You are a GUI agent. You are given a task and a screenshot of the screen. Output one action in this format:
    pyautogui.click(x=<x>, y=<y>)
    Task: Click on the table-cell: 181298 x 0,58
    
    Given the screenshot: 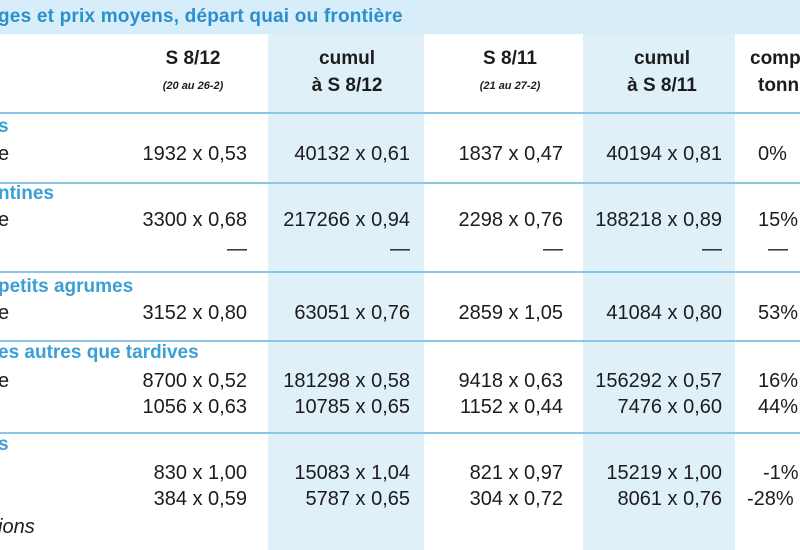 What is the action you would take?
    pyautogui.click(x=346, y=381)
    